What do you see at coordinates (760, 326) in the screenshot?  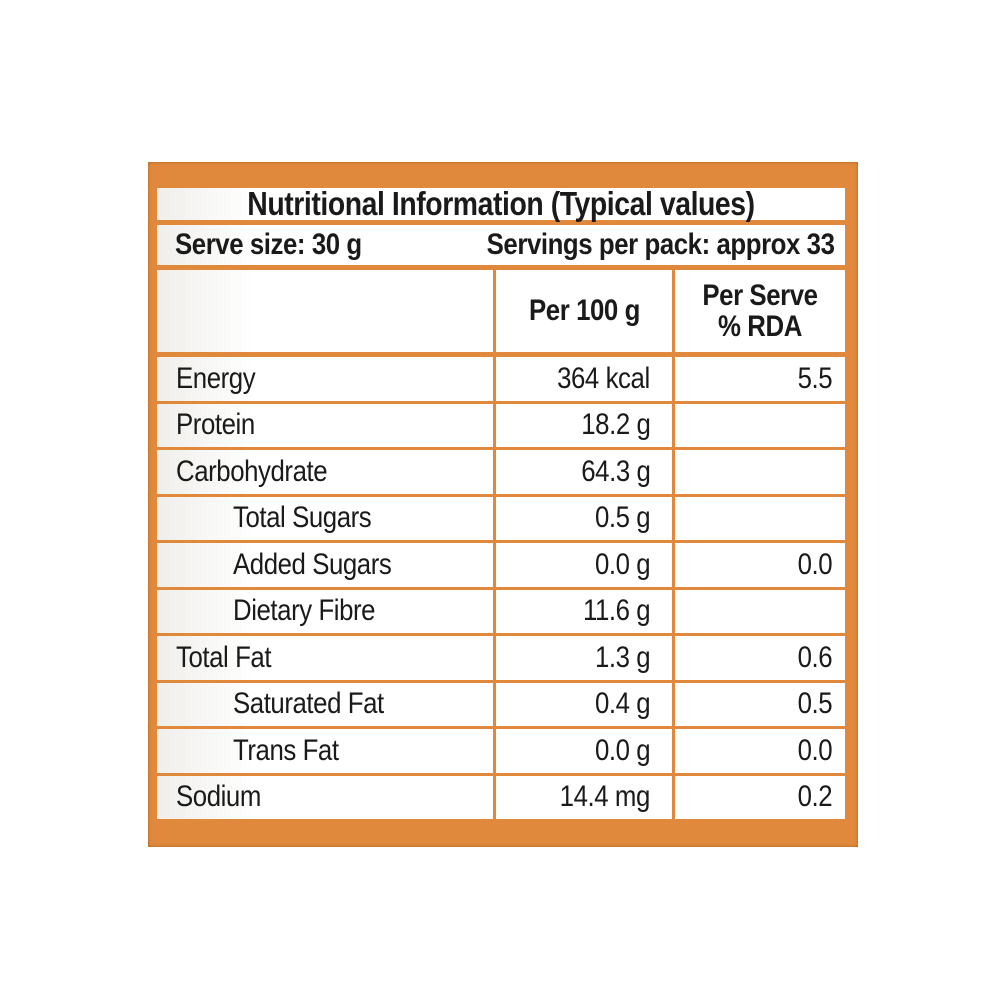 I see `per-serve-header-line2: % RDA` at bounding box center [760, 326].